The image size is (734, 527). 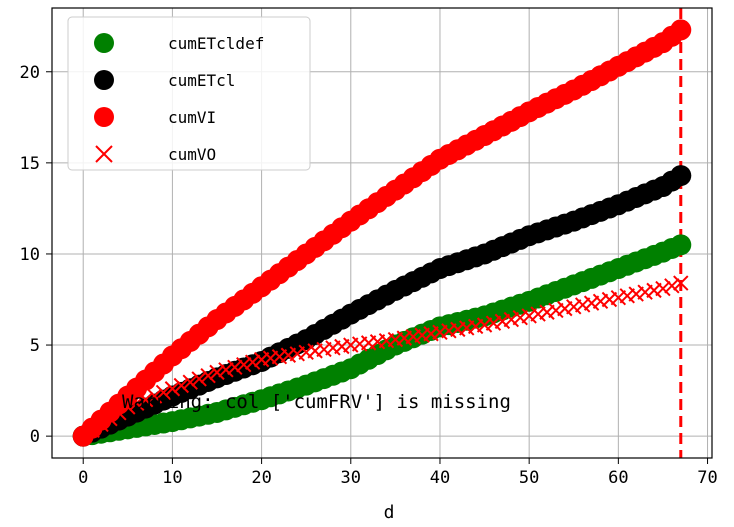 I want to click on y-tick-label: 15, so click(x=30, y=164).